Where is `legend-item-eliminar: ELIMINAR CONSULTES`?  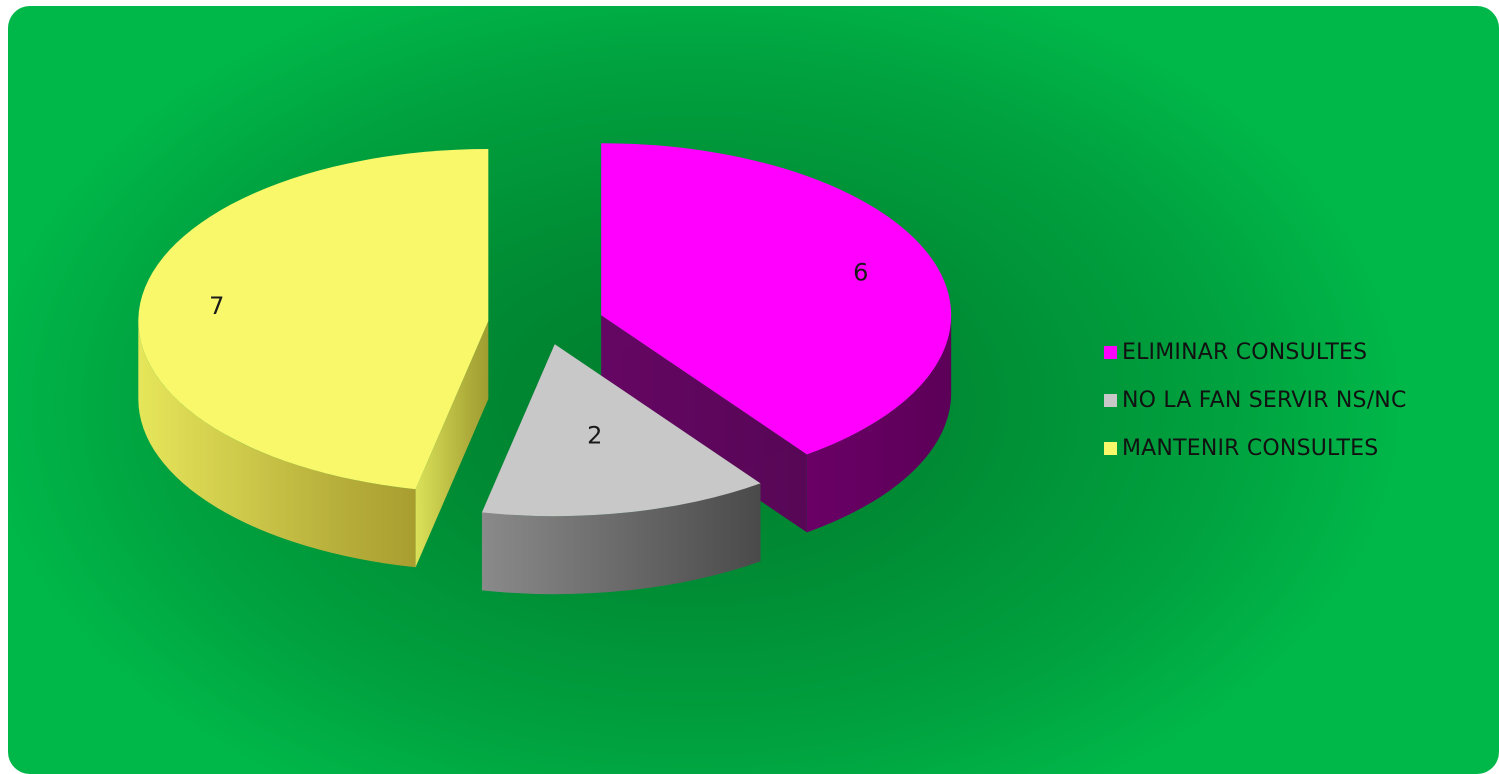 legend-item-eliminar: ELIMINAR CONSULTES is located at coordinates (1255, 352).